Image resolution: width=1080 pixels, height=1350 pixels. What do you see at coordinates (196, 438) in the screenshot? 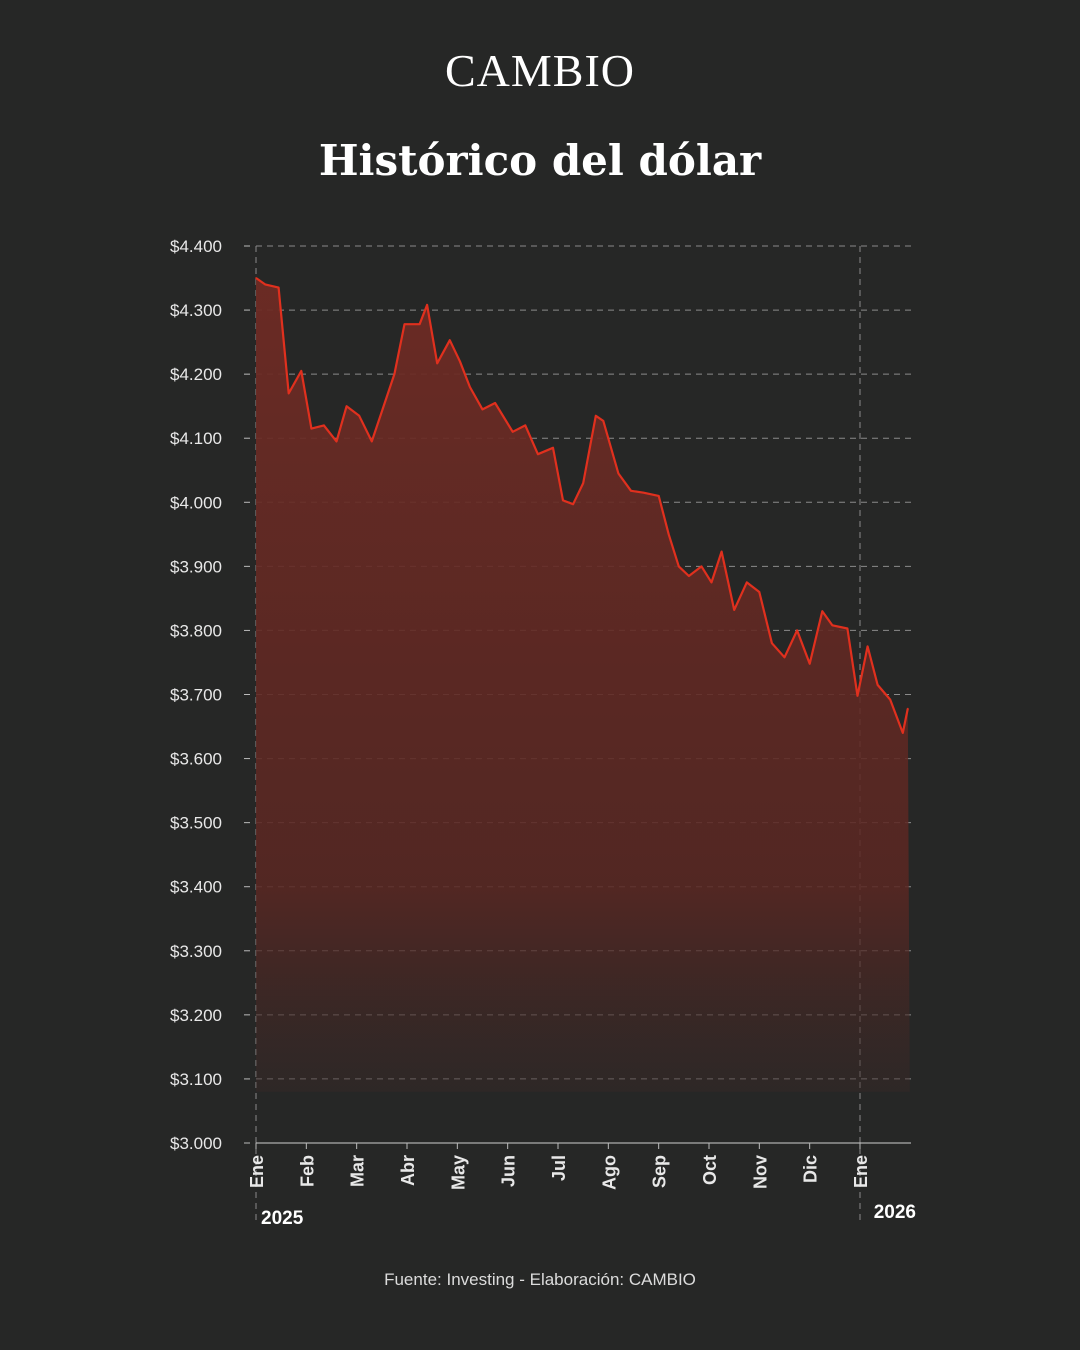
I see `y-tick-label: $4.100` at bounding box center [196, 438].